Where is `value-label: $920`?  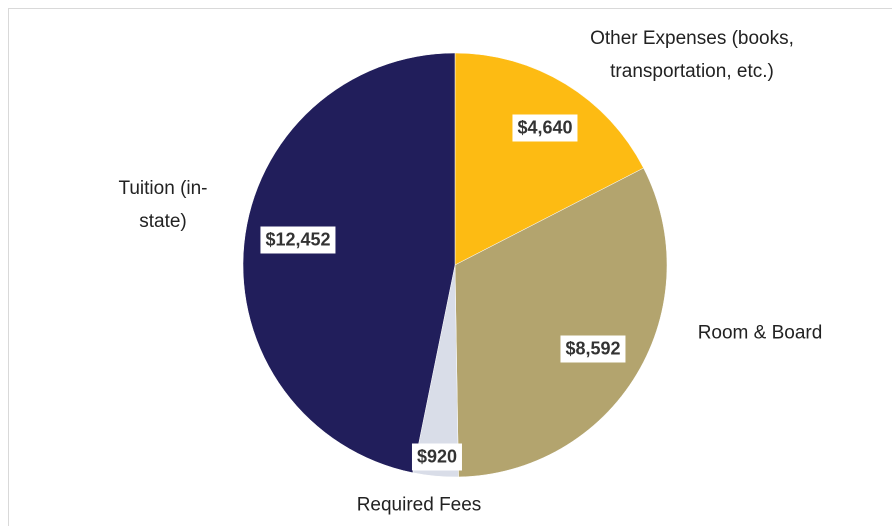
value-label: $920 is located at coordinates (437, 457).